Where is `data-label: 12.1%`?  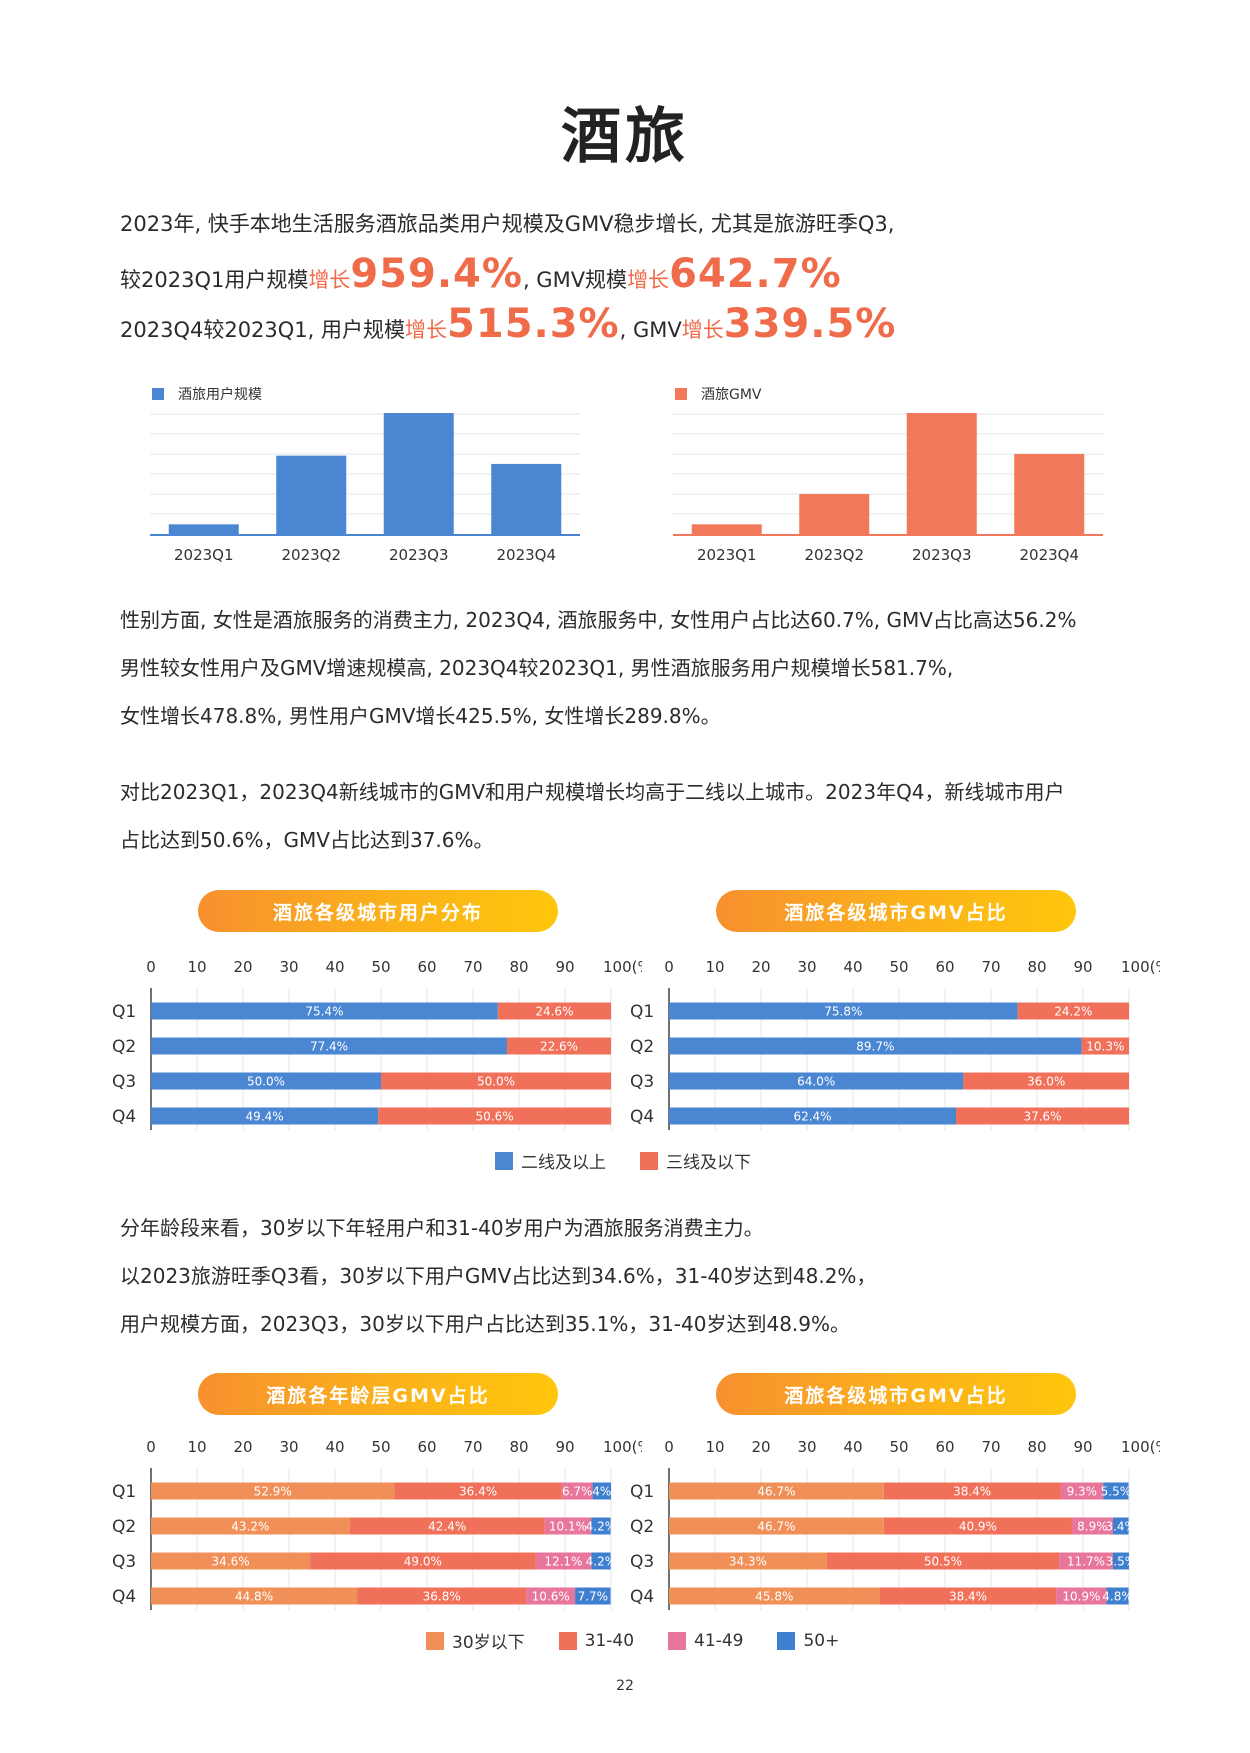 data-label: 12.1% is located at coordinates (563, 1562).